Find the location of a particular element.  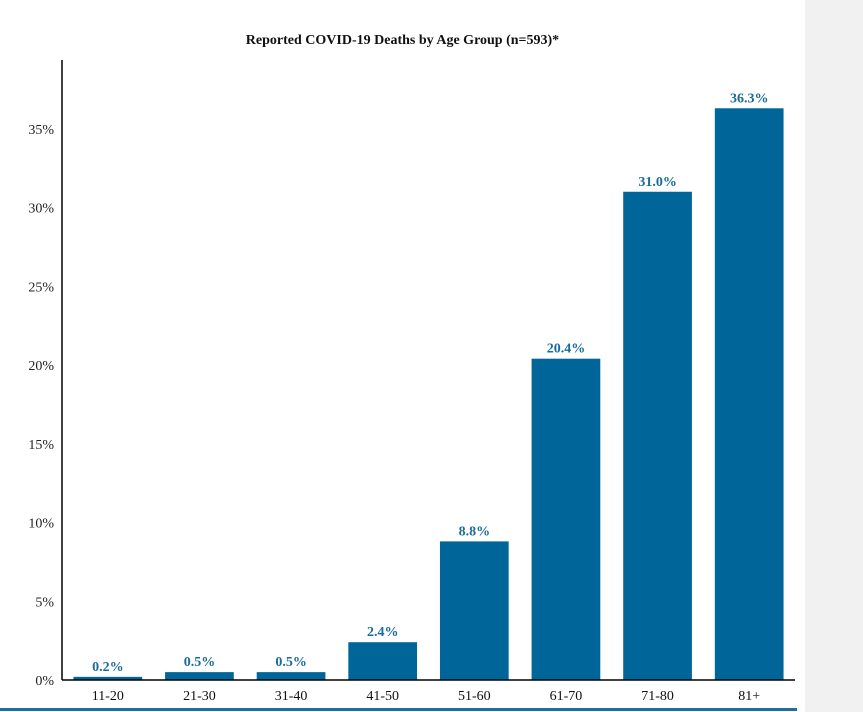

x-tick-label: 71-80 is located at coordinates (657, 696).